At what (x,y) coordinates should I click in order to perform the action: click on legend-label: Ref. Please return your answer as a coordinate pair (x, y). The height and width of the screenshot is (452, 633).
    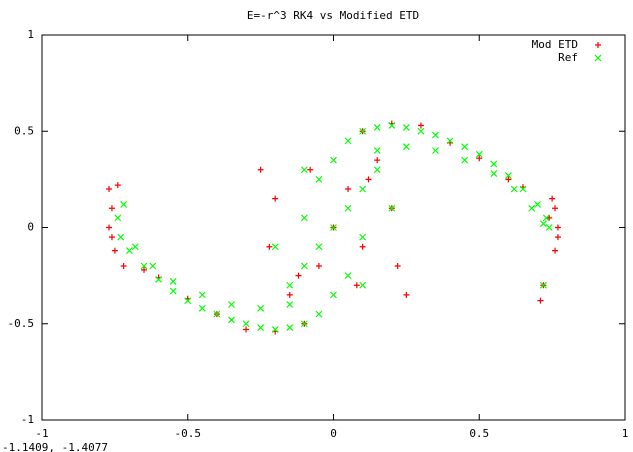
    Looking at the image, I should click on (568, 57).